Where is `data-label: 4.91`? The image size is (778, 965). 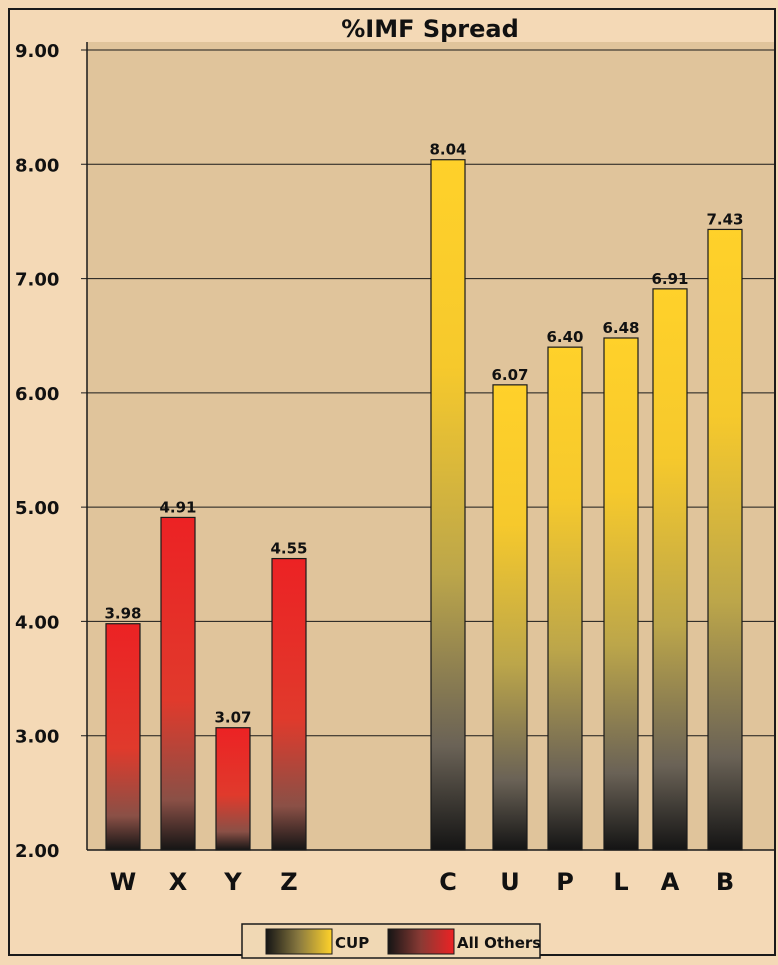
data-label: 4.91 is located at coordinates (177, 507).